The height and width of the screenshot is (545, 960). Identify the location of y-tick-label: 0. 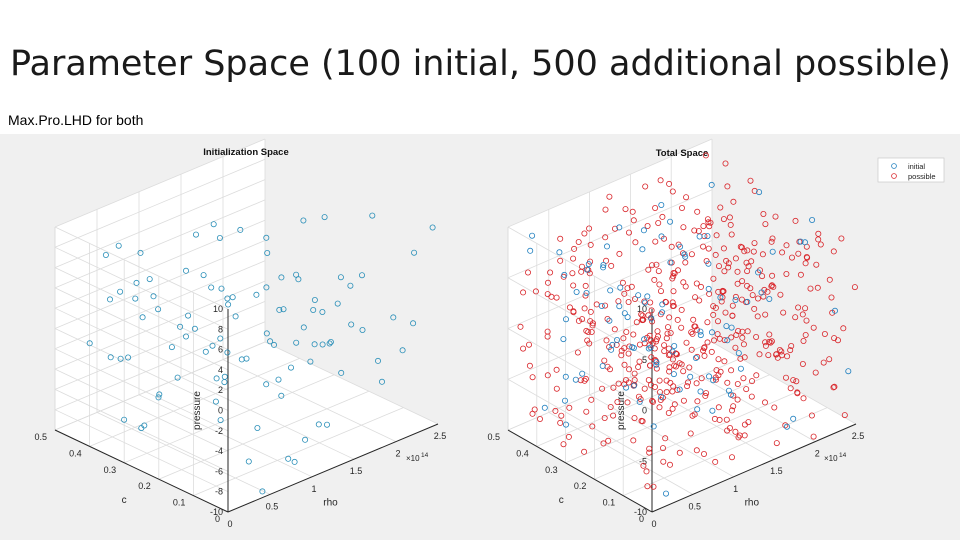
(641, 519).